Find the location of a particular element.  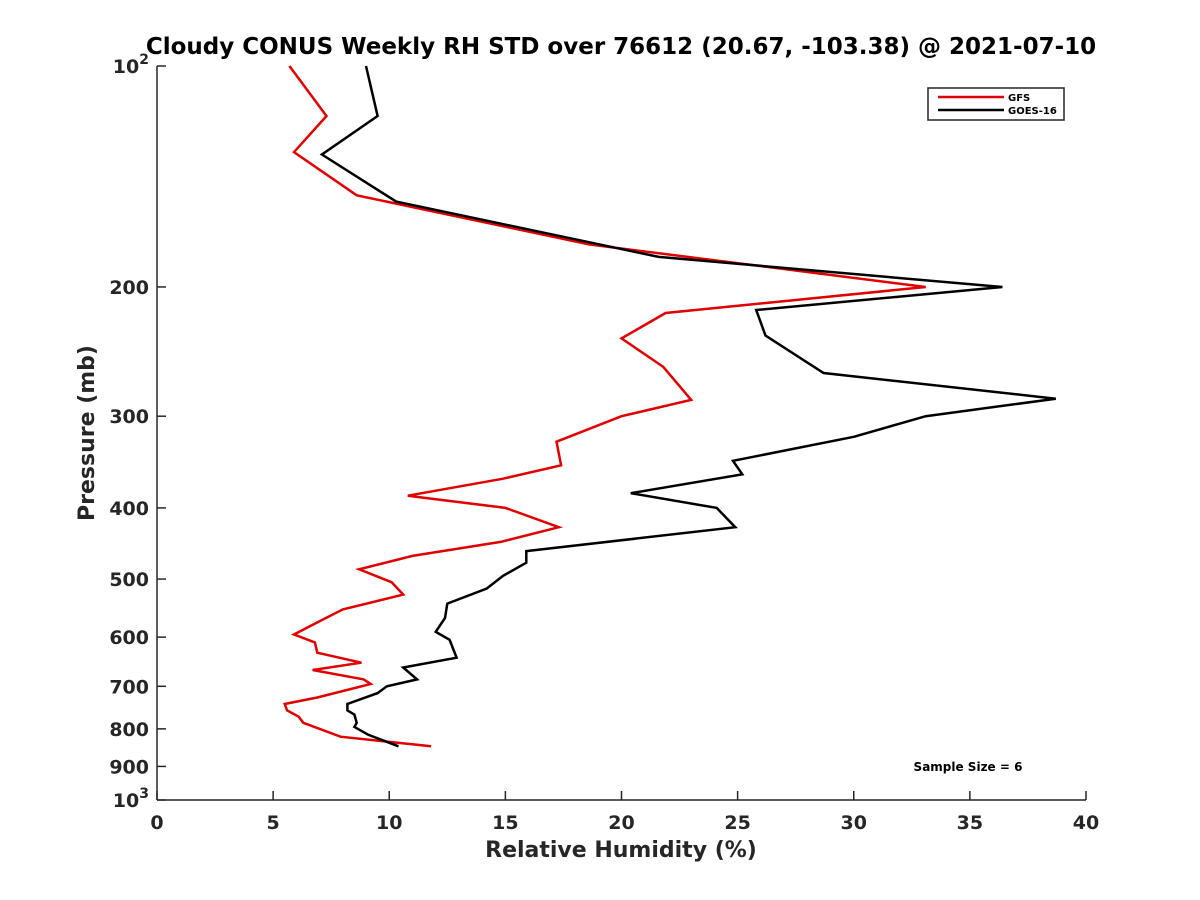

y-tick-label: 10² is located at coordinates (131, 65).